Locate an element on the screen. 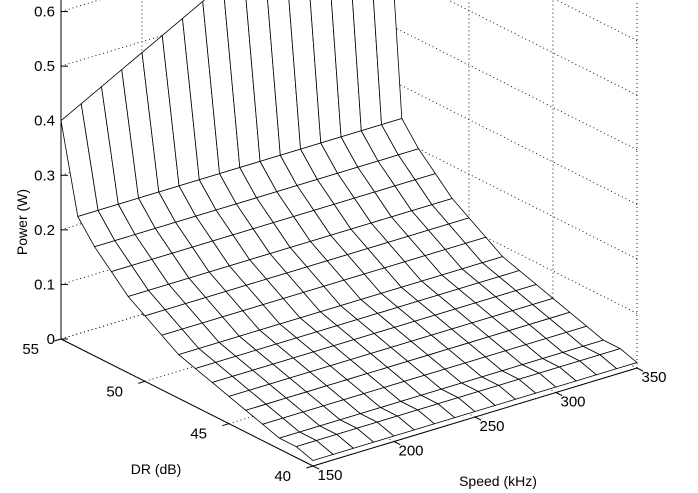 The width and height of the screenshot is (698, 493). floor-grid-line is located at coordinates (223, 290).